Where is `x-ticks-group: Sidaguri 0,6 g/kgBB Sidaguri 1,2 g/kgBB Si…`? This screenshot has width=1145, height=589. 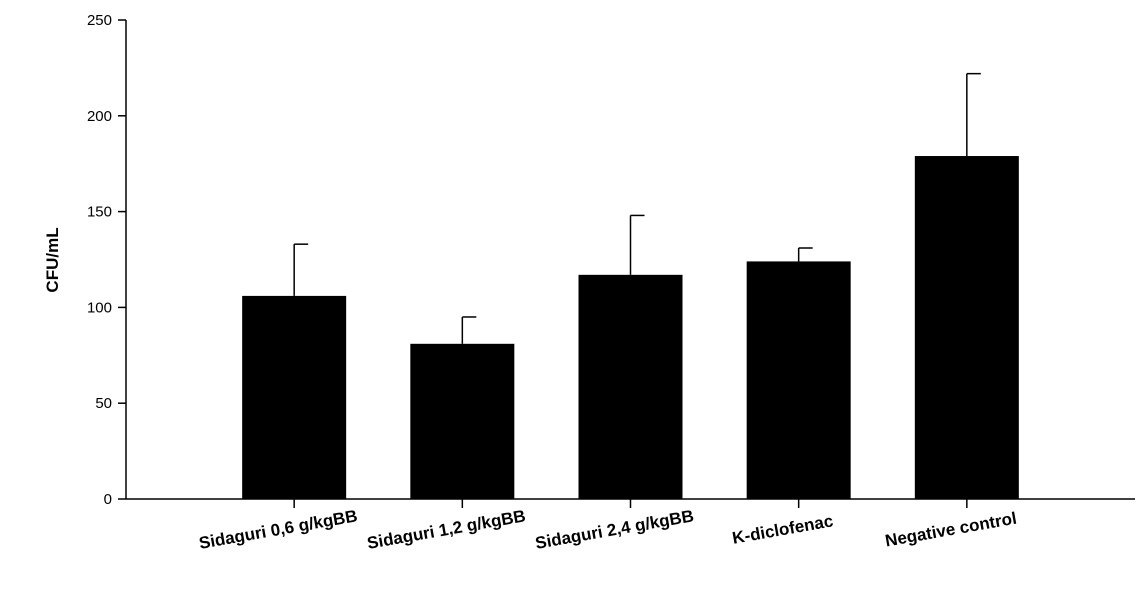
x-ticks-group: Sidaguri 0,6 g/kgBB Sidaguri 1,2 g/kgBB Si… is located at coordinates (607, 526).